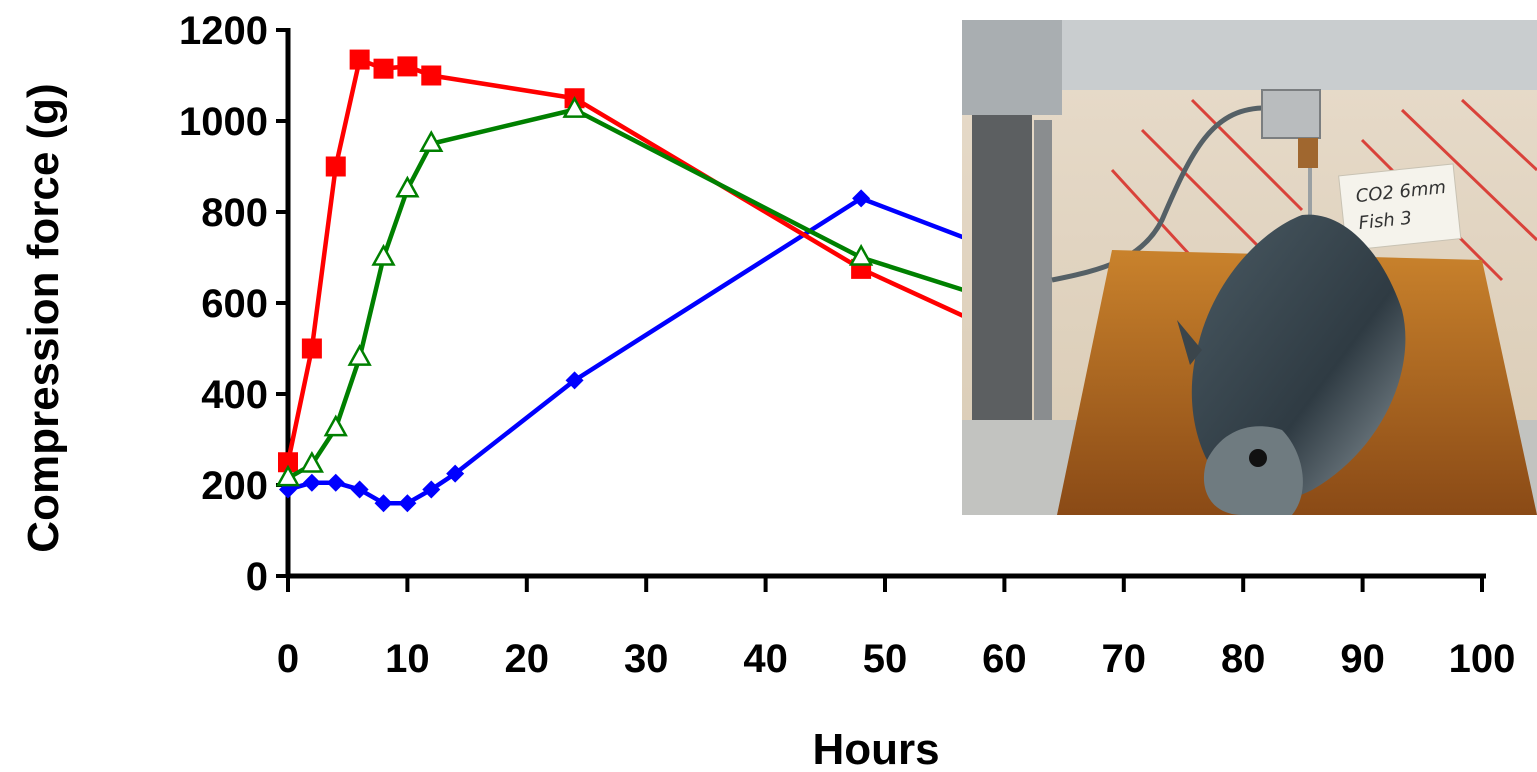 This screenshot has width=1537, height=772. I want to click on probe-holder, so click(1308, 153).